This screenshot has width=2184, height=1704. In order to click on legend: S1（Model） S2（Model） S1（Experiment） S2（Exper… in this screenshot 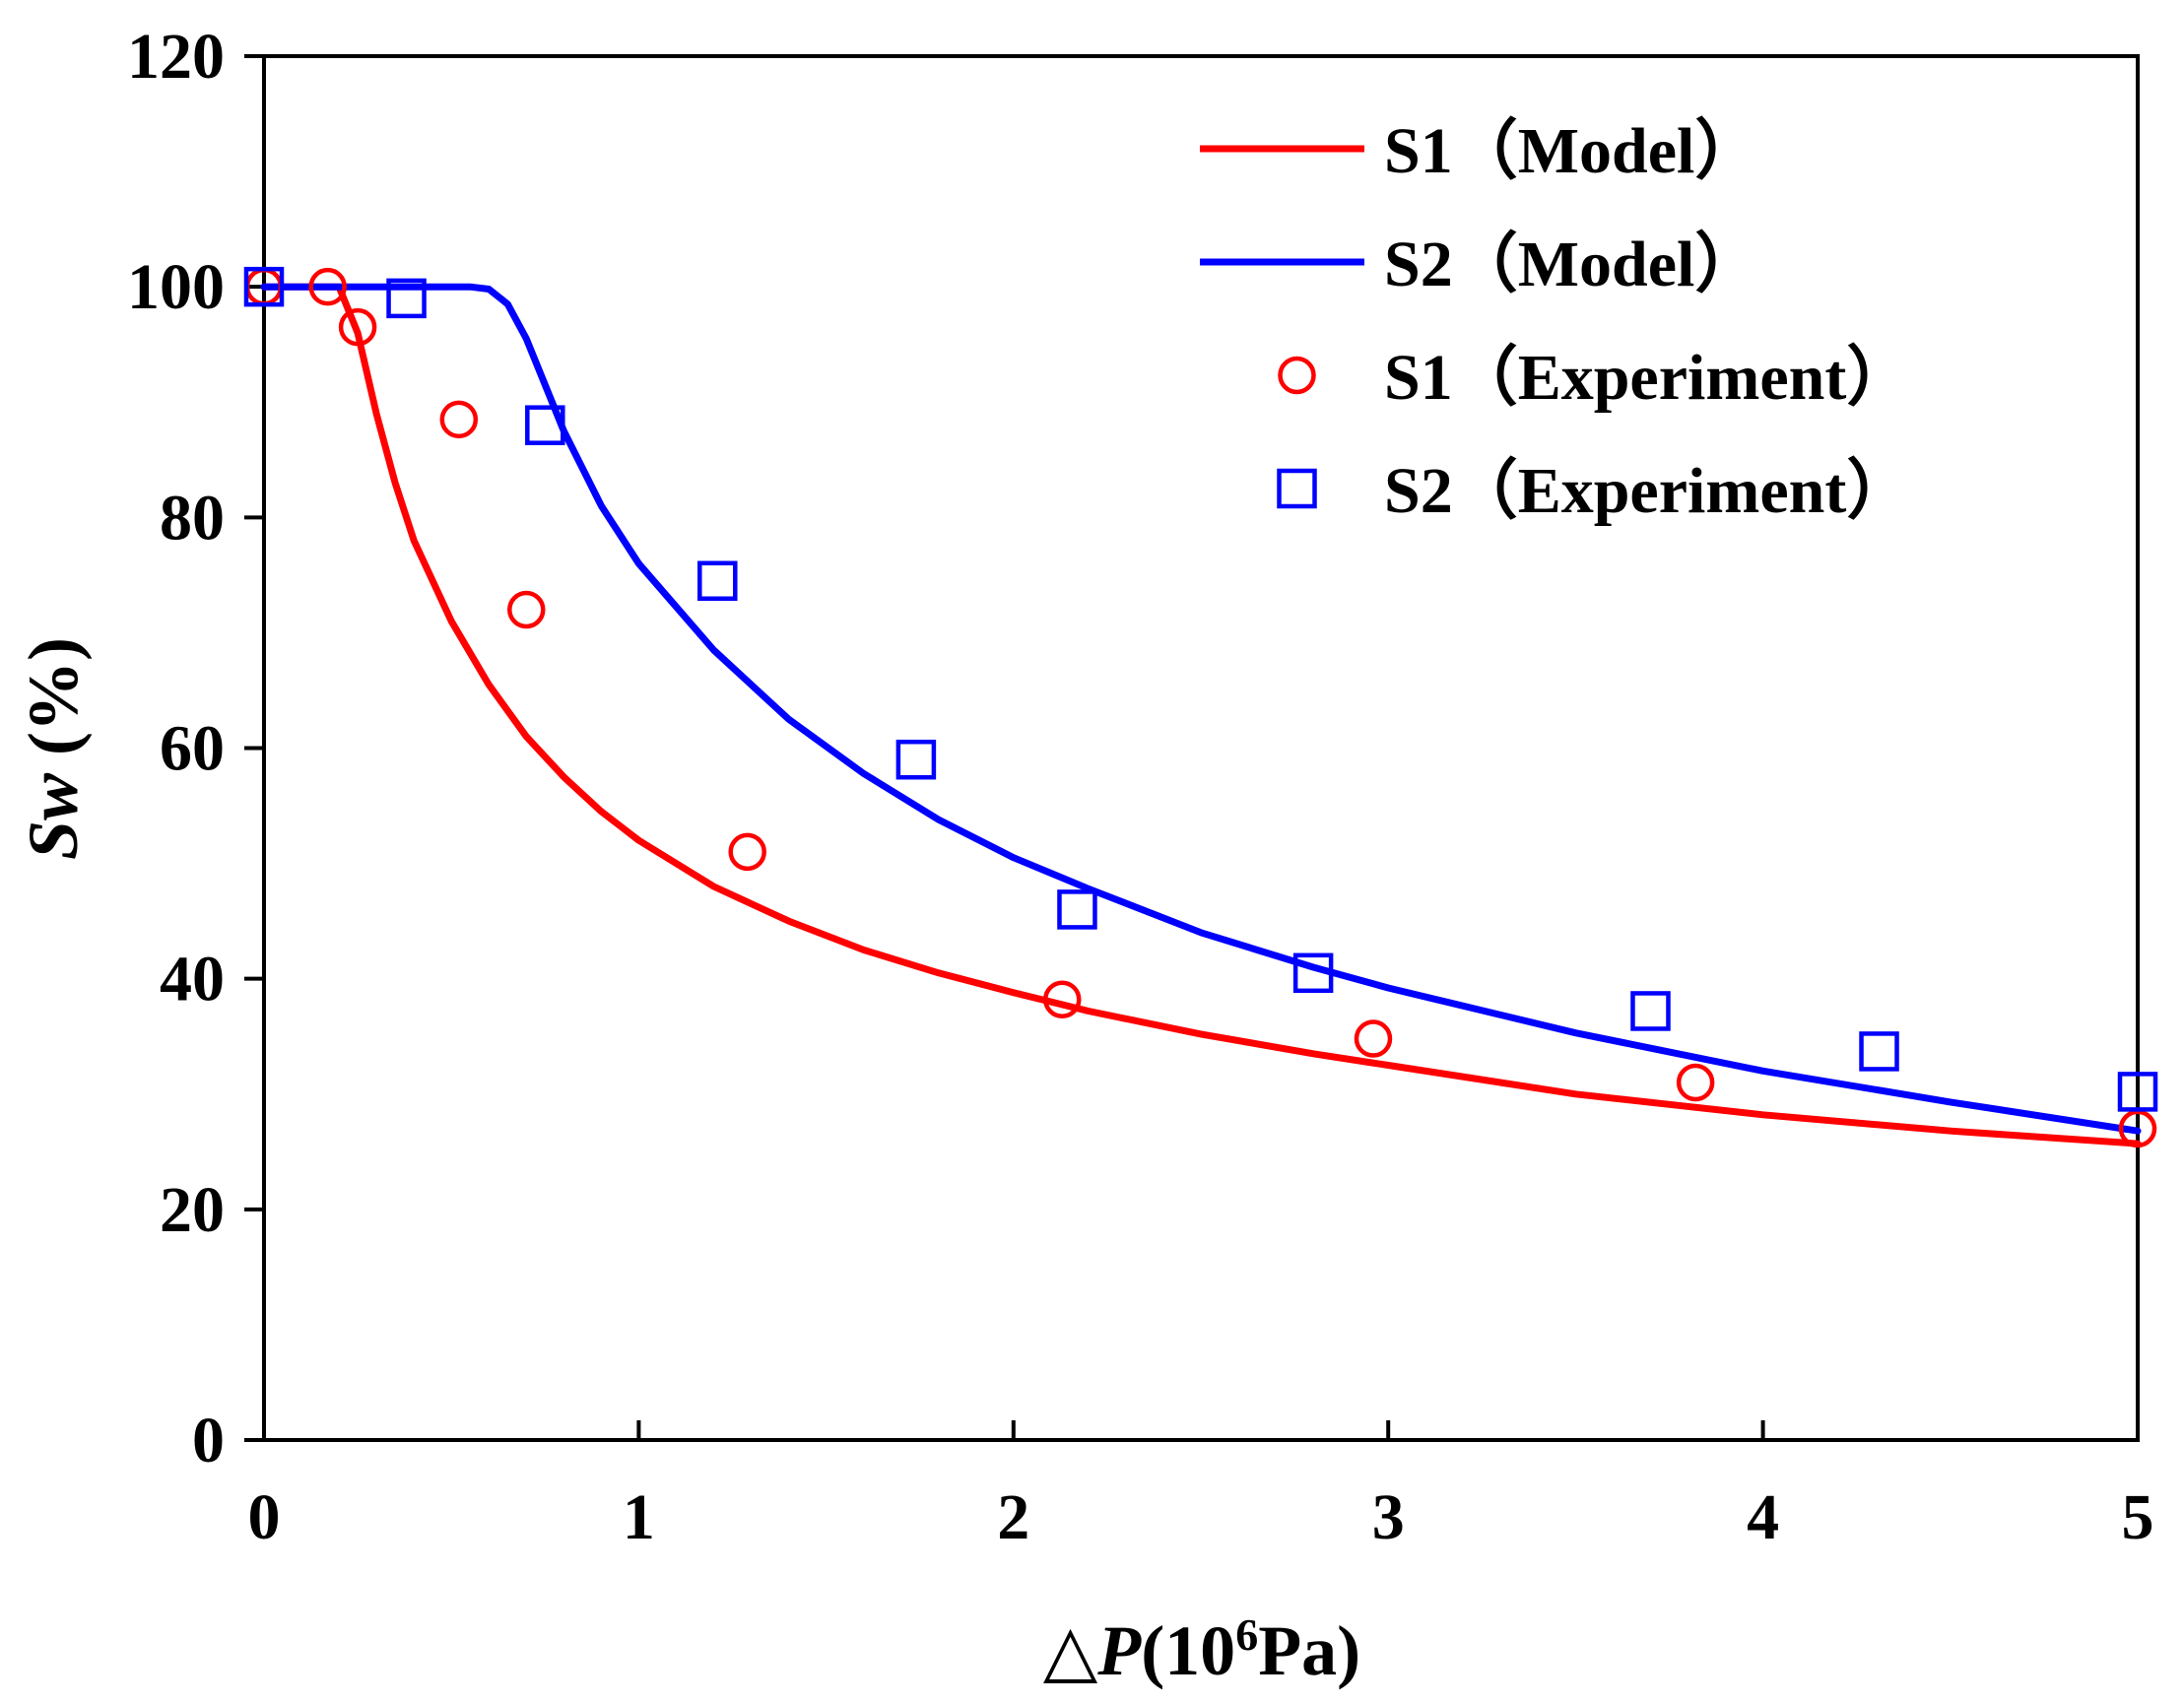, I will do `click(1555, 320)`.